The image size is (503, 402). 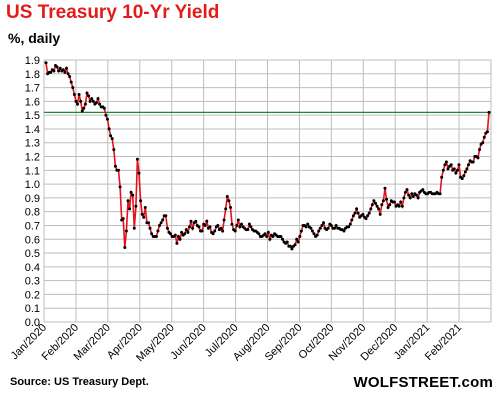 I want to click on source-note: Source: US Treasury Dept., so click(x=79, y=382).